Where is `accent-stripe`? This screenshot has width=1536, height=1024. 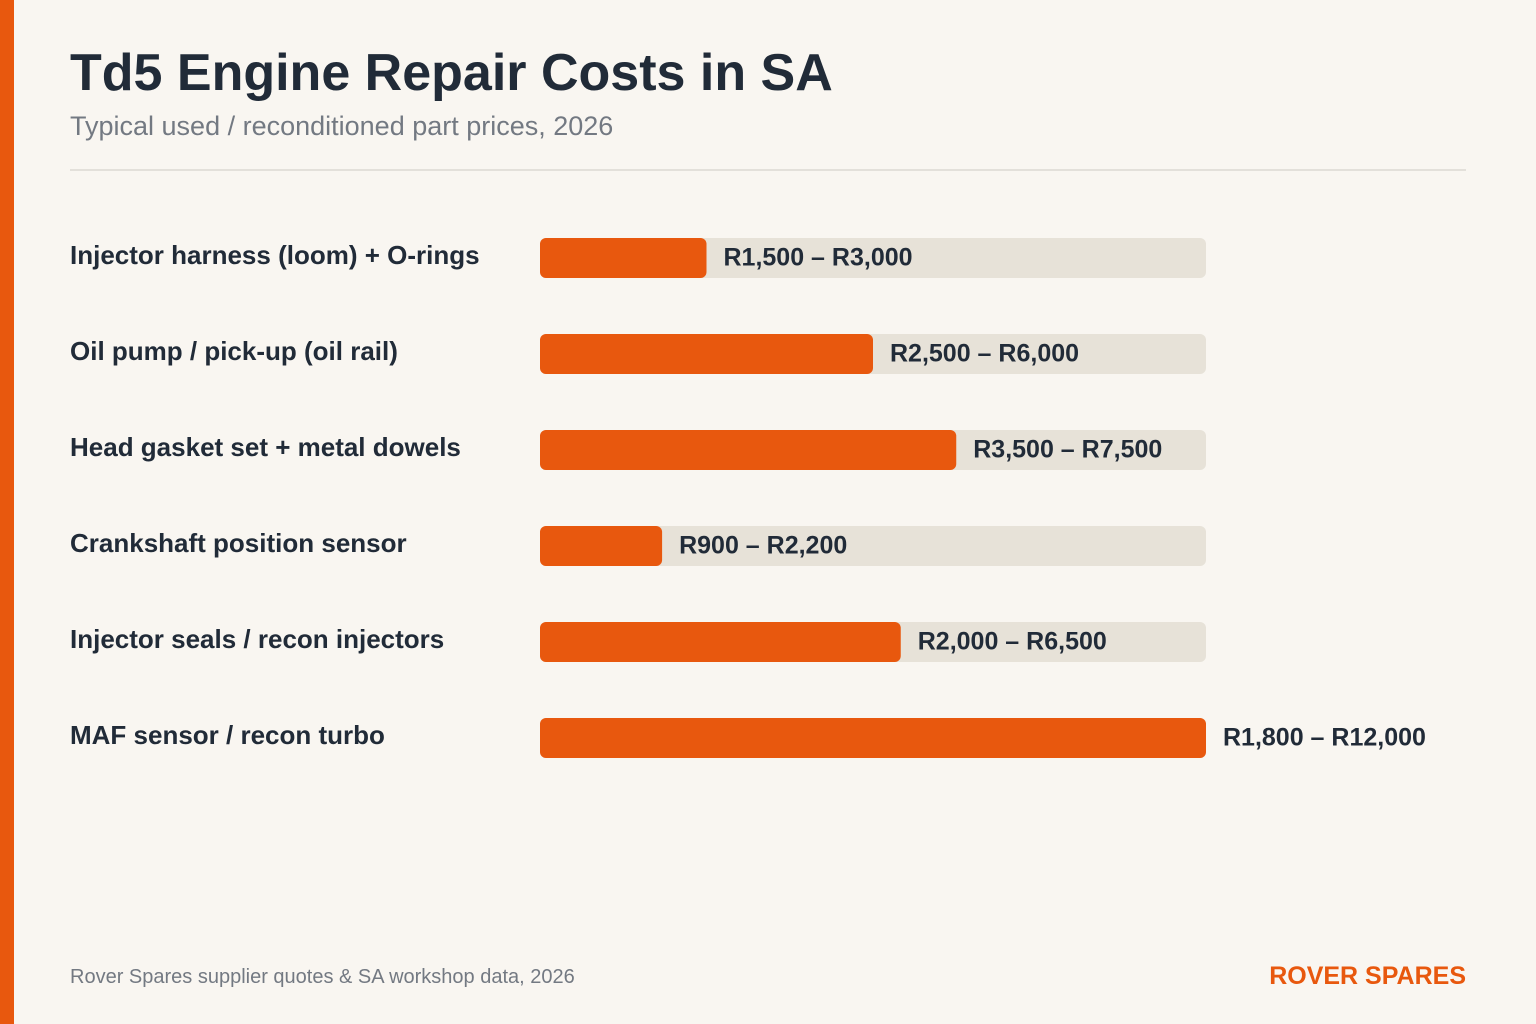
accent-stripe is located at coordinates (7, 512).